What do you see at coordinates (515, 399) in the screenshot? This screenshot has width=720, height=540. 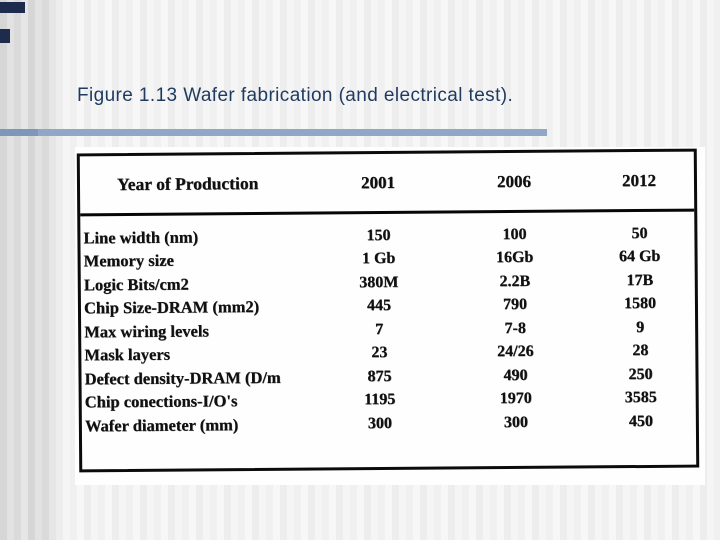 I see `cell-value: 1970` at bounding box center [515, 399].